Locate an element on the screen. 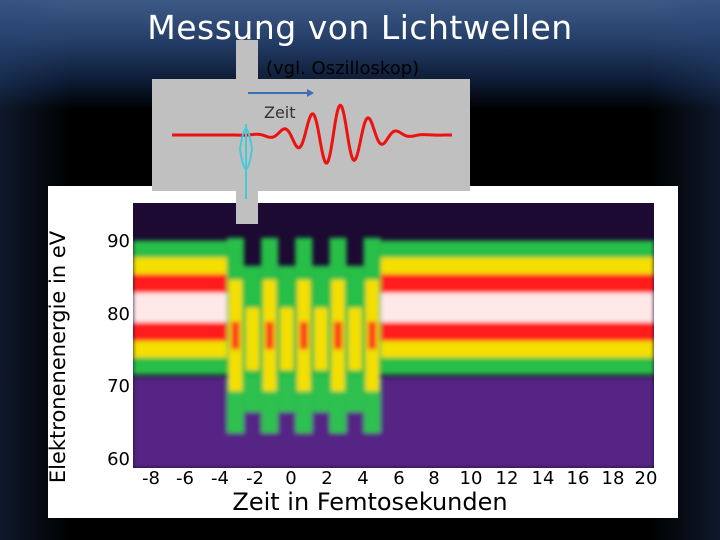  x-tick-label: 16 is located at coordinates (578, 478).